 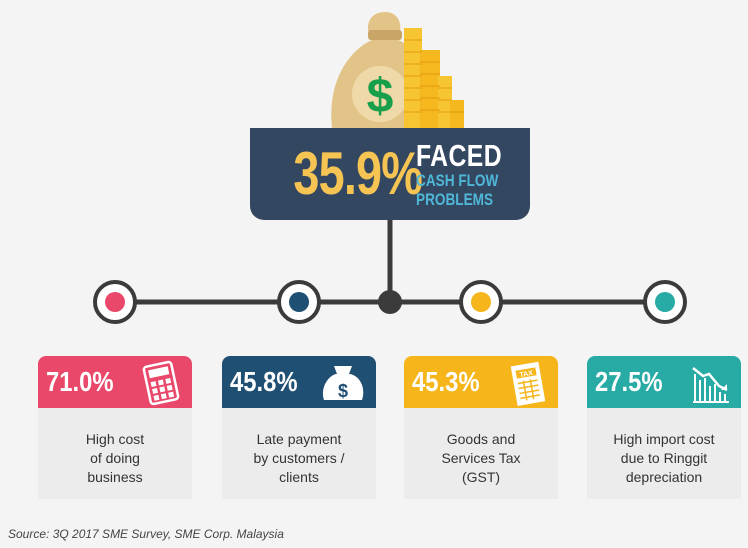 I want to click on card-line: due to Ringgit, so click(x=664, y=458).